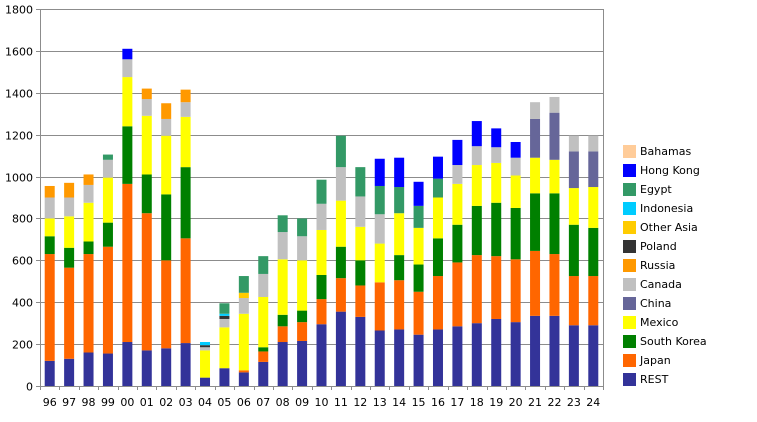 Image resolution: width=757 pixels, height=422 pixels. I want to click on x-tick-label: 19, so click(496, 402).